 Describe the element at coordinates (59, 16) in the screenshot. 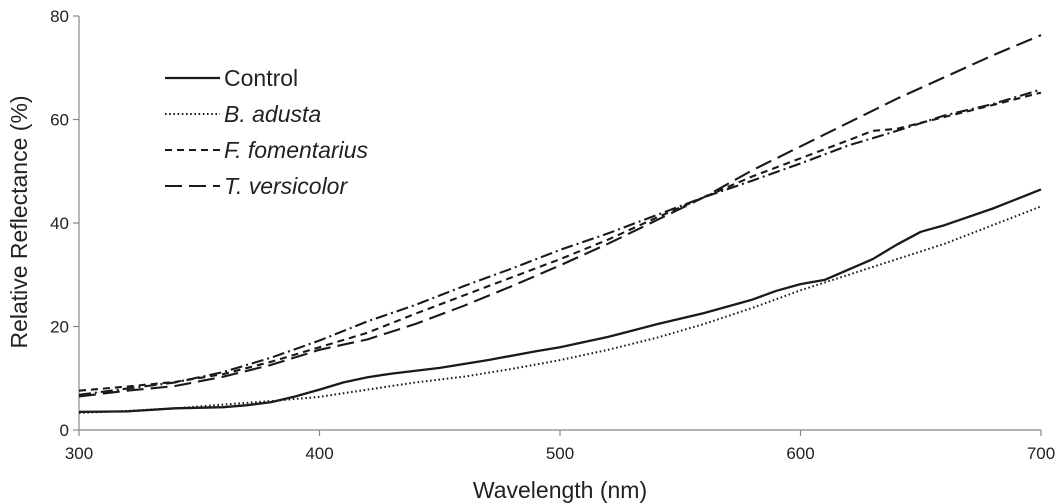

I see `y-tick-label: 80` at that location.